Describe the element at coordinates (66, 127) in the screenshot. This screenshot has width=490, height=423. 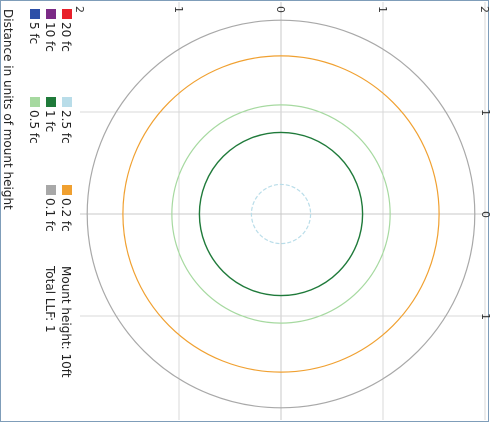
I see `legend-label-2-5fc: 2.5 fc` at that location.